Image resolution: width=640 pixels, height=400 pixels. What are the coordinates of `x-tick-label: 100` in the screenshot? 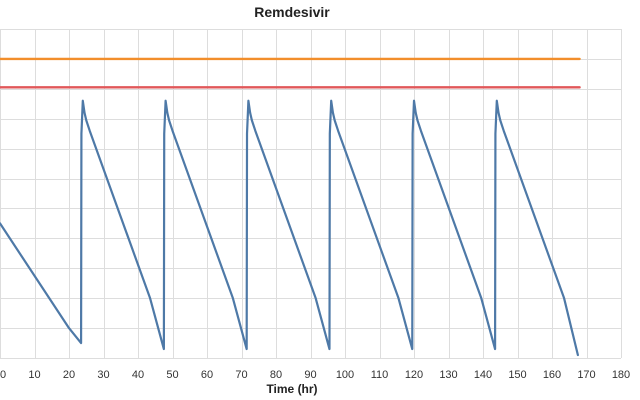 It's located at (345, 375).